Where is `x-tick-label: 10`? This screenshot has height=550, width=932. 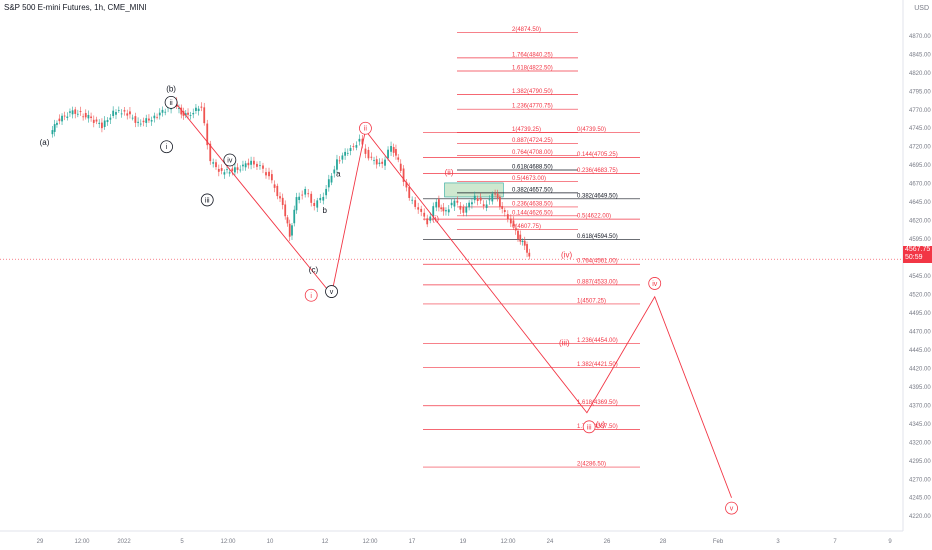 x-tick-label: 10 is located at coordinates (270, 542).